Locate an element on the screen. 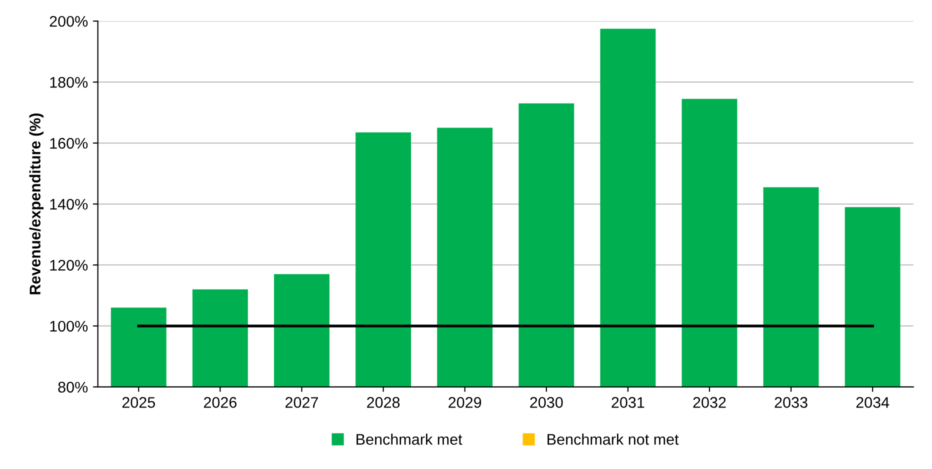 The height and width of the screenshot is (469, 932). x-tick-label: 2025 is located at coordinates (138, 402).